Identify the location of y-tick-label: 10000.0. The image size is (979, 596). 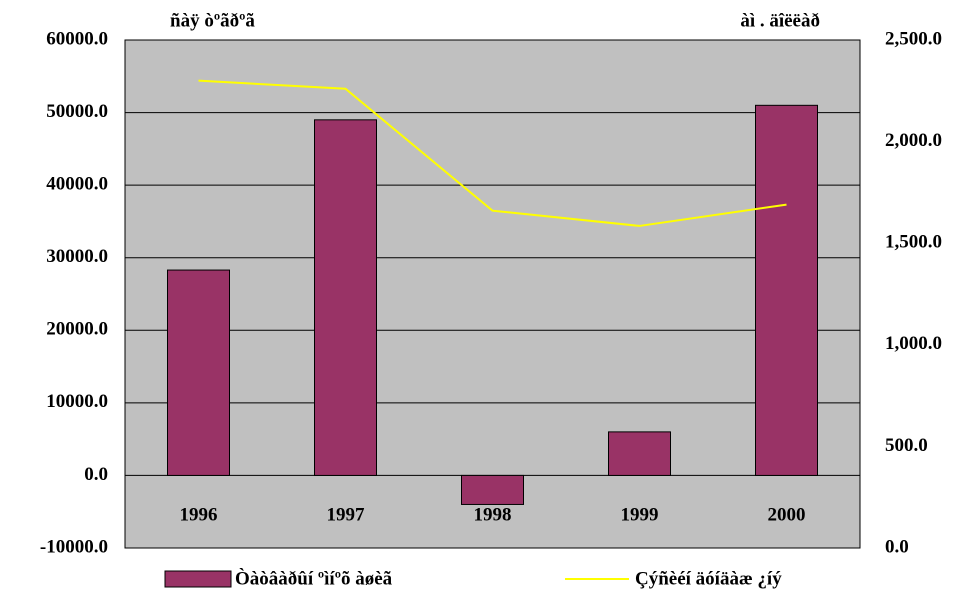
(77, 401).